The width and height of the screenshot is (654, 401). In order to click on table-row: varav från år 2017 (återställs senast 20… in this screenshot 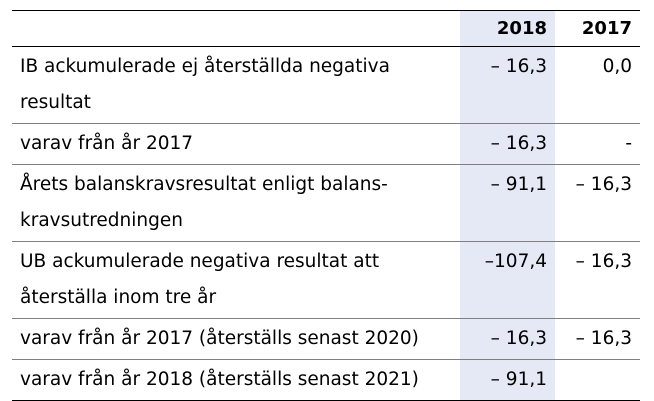, I will do `click(326, 339)`.